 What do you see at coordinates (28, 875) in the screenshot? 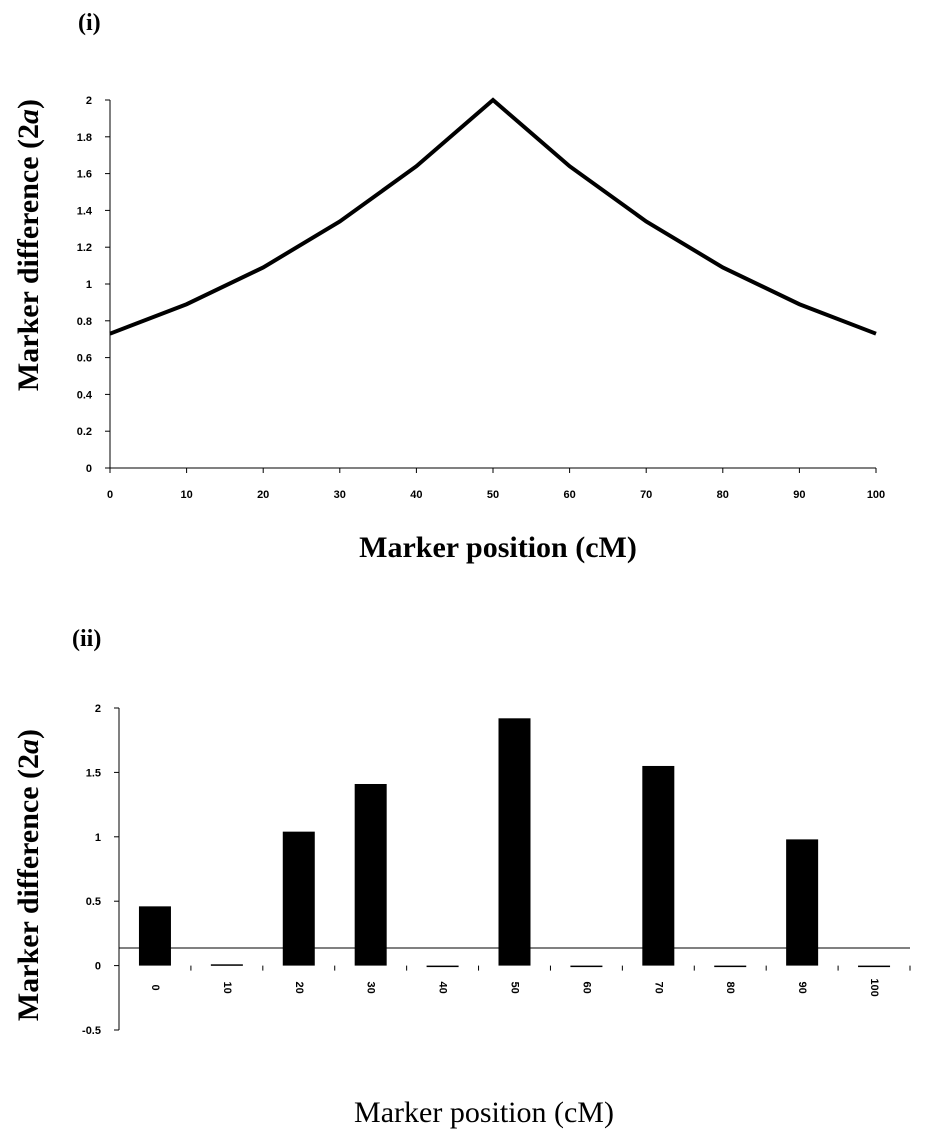
I see `y-axis-title-ii: Marker difference (2a)` at bounding box center [28, 875].